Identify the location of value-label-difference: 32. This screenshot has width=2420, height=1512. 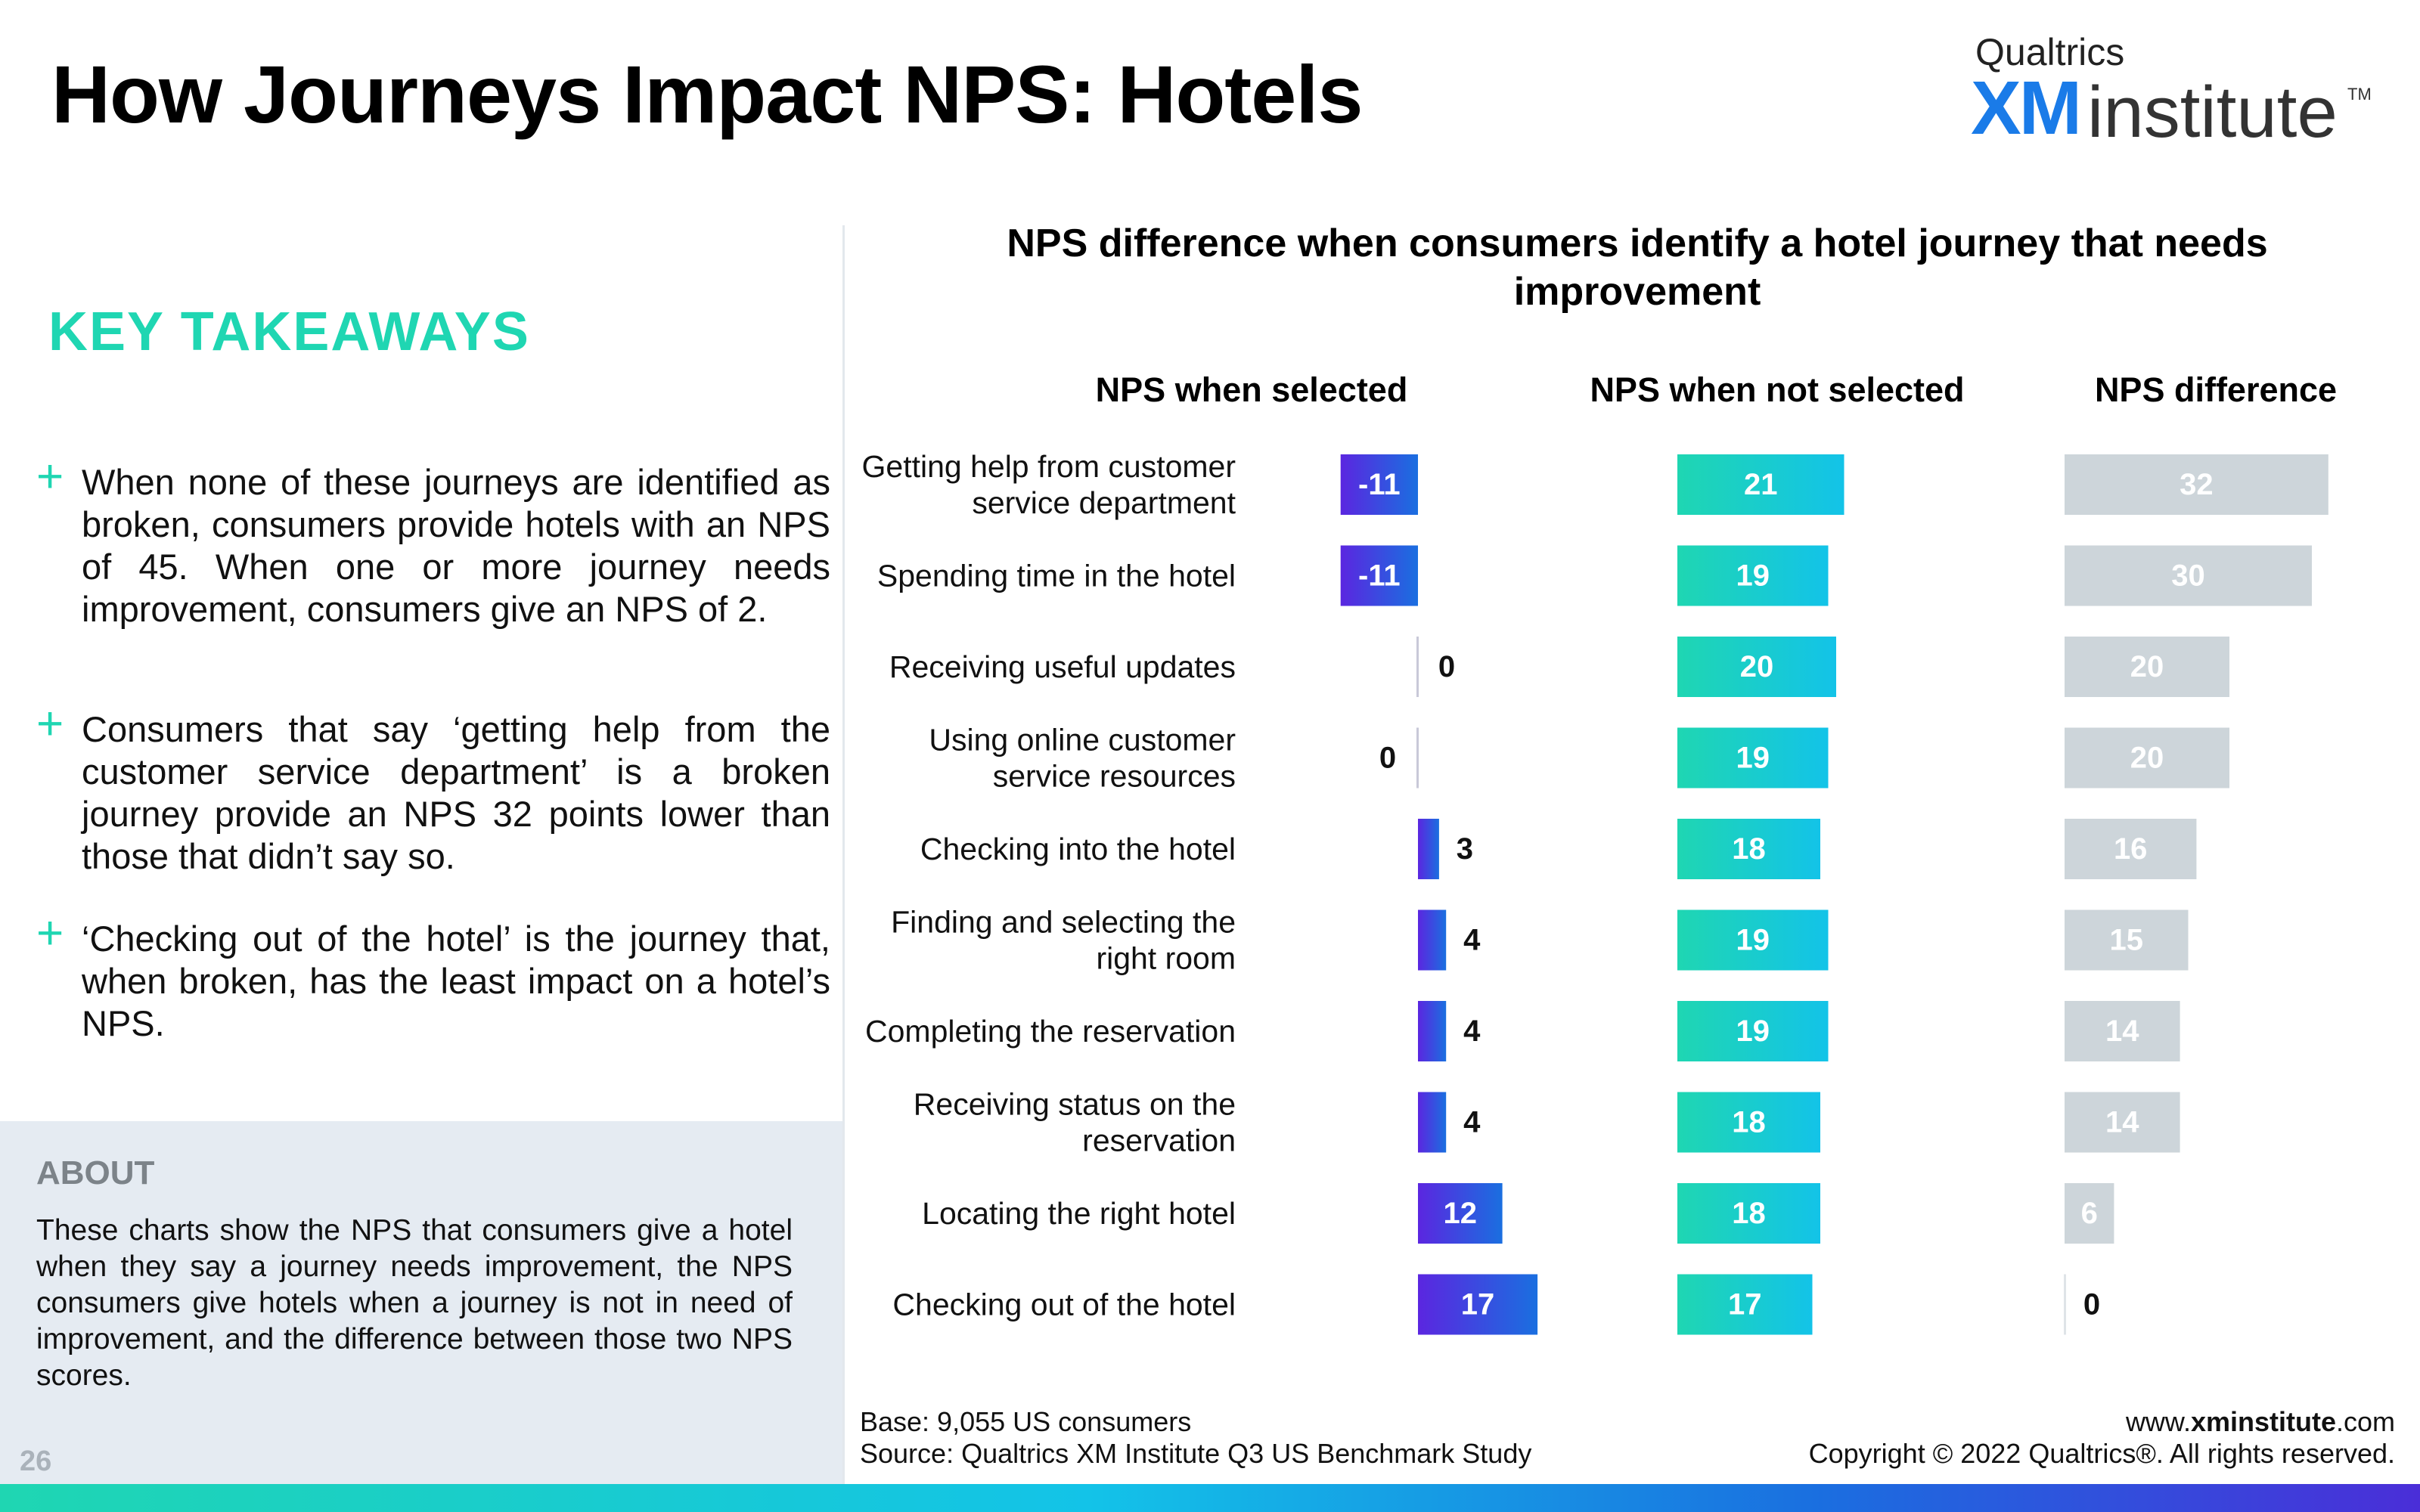
(2197, 484).